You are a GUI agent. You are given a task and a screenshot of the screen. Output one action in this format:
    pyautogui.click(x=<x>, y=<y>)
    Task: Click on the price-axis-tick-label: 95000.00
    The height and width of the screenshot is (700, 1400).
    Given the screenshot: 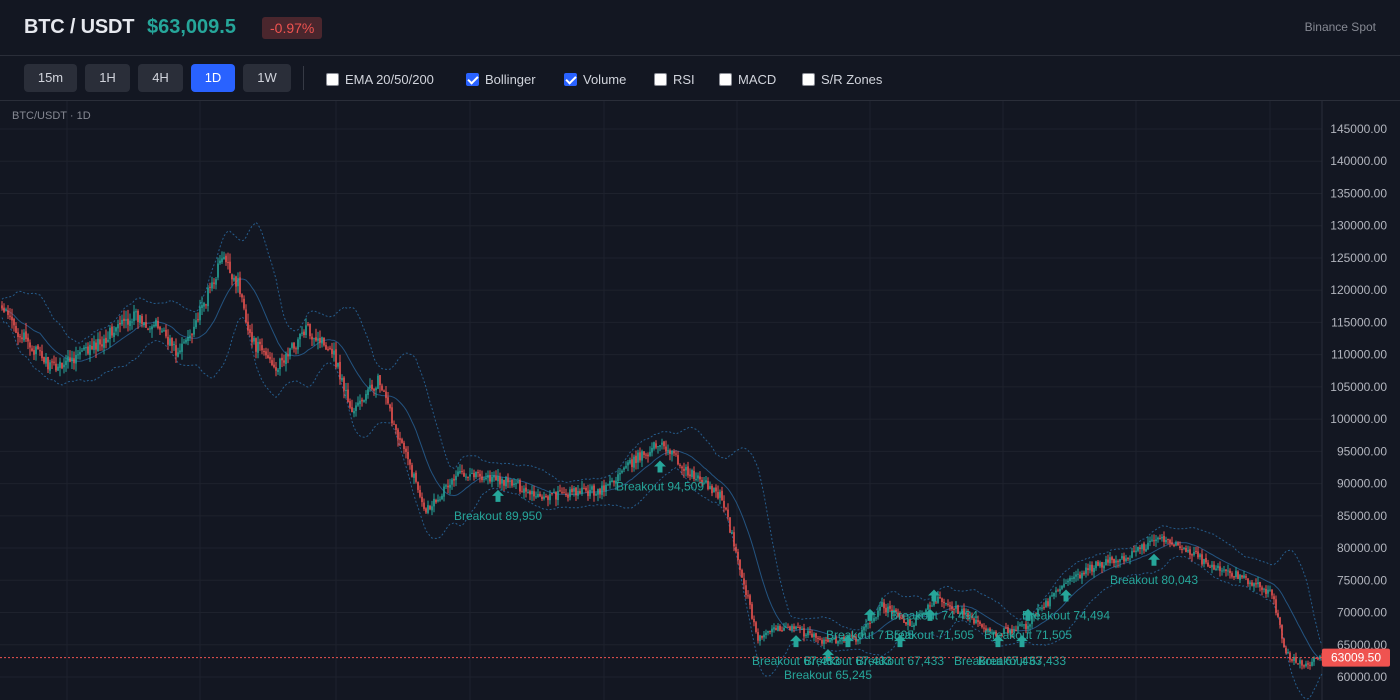 What is the action you would take?
    pyautogui.click(x=1362, y=451)
    